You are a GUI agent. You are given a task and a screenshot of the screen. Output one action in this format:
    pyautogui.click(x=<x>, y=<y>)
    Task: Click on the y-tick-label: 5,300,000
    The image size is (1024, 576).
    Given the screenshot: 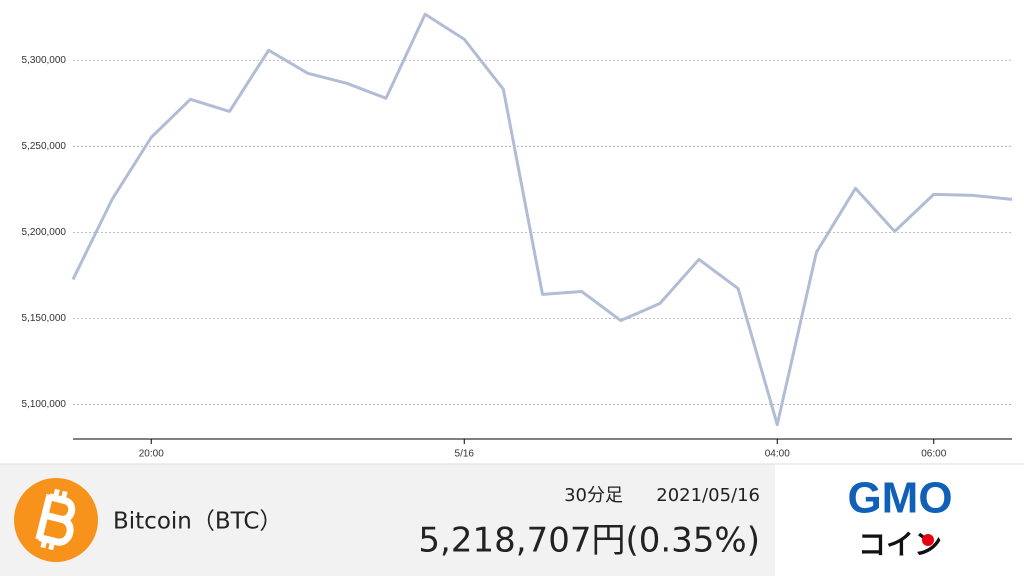 What is the action you would take?
    pyautogui.click(x=44, y=60)
    